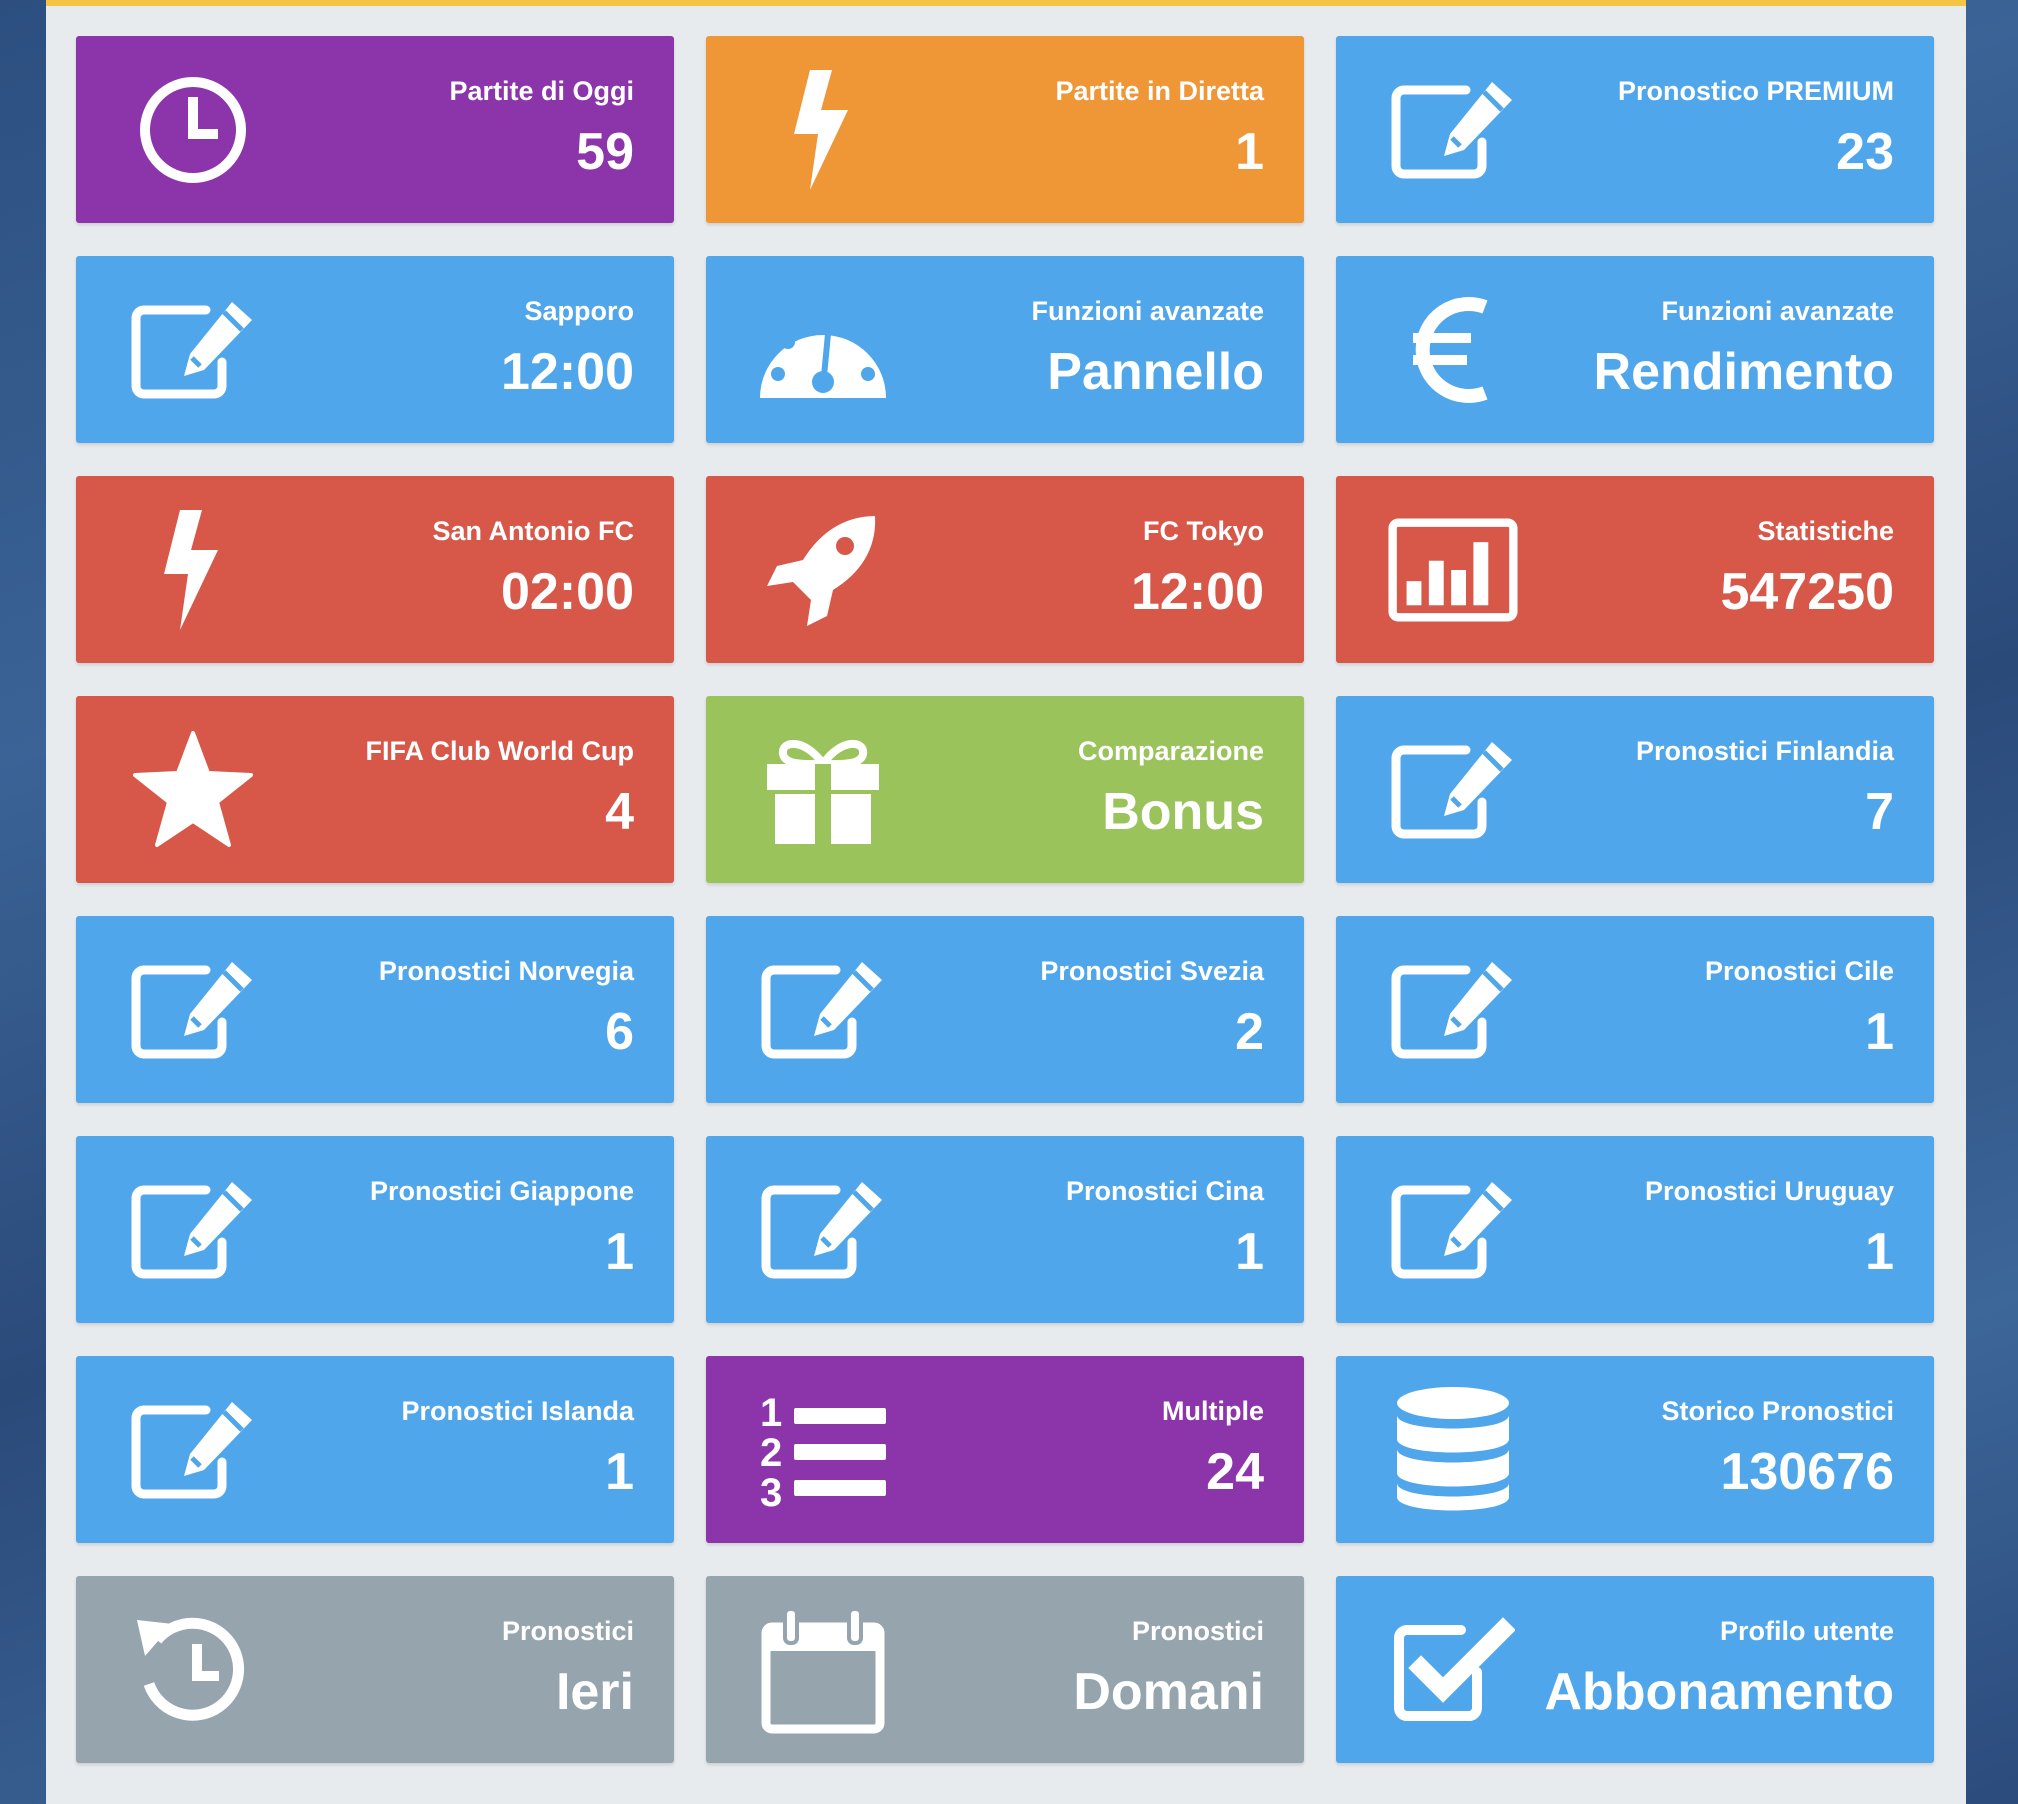 This screenshot has height=1804, width=2018. What do you see at coordinates (1635, 1449) in the screenshot?
I see `tile-storico-pronostici-130676: Storico Pronostici 130676` at bounding box center [1635, 1449].